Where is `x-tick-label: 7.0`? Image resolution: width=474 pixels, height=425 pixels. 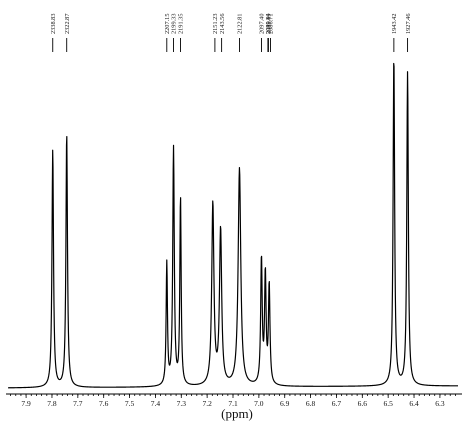 x-tick-label: 7.0 is located at coordinates (259, 403).